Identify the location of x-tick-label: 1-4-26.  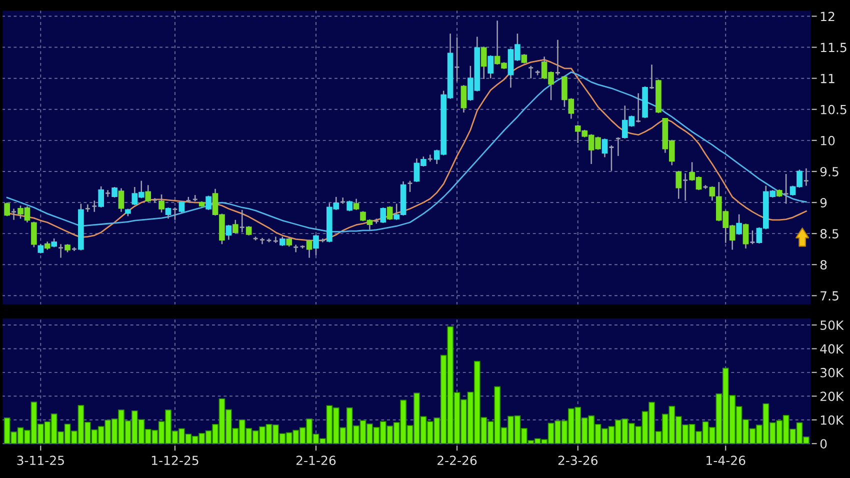
(726, 461).